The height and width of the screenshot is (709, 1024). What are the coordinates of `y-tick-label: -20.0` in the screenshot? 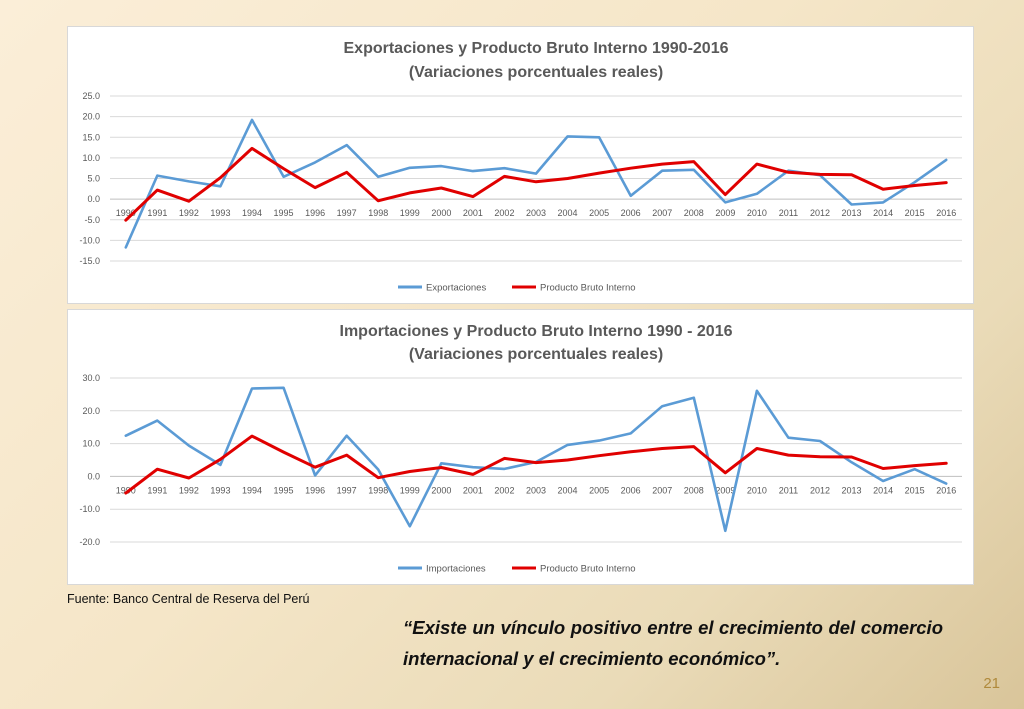 It's located at (89, 542).